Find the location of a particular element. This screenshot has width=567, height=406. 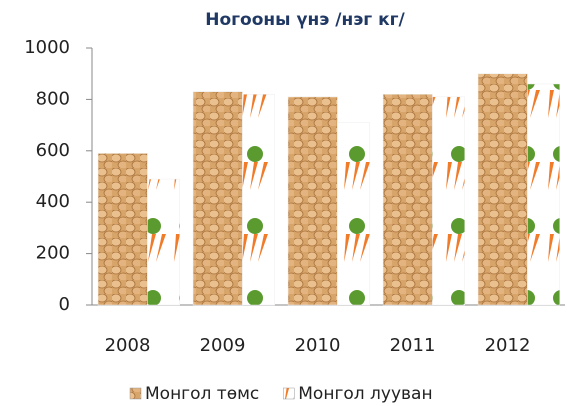

y-tick-label: 400 is located at coordinates (53, 201).